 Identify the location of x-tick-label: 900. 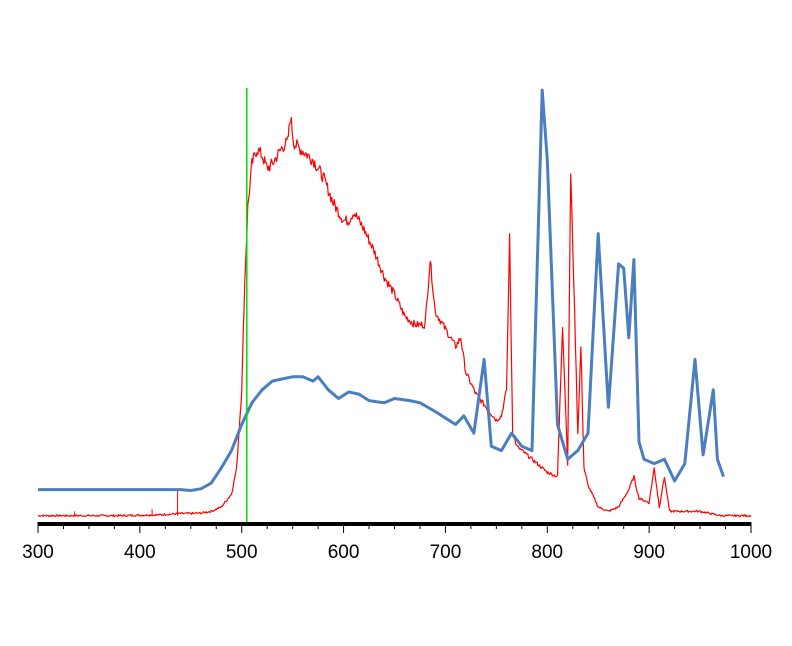
(649, 552).